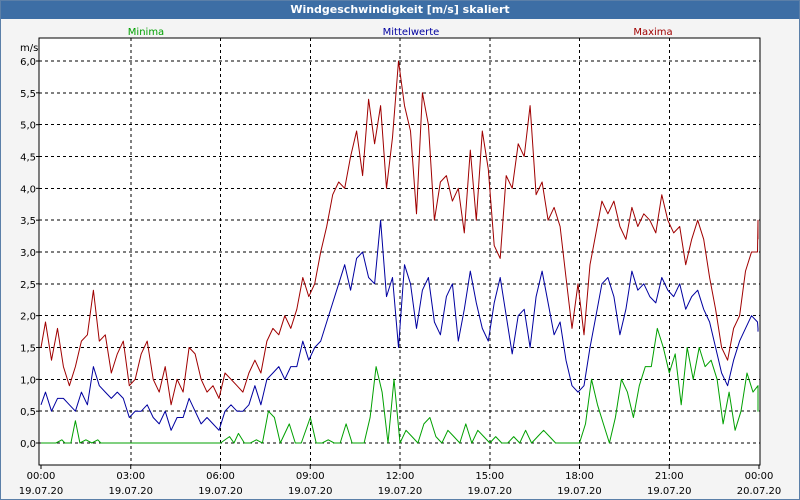 This screenshot has height=500, width=800. I want to click on legend-minima: Minima, so click(146, 32).